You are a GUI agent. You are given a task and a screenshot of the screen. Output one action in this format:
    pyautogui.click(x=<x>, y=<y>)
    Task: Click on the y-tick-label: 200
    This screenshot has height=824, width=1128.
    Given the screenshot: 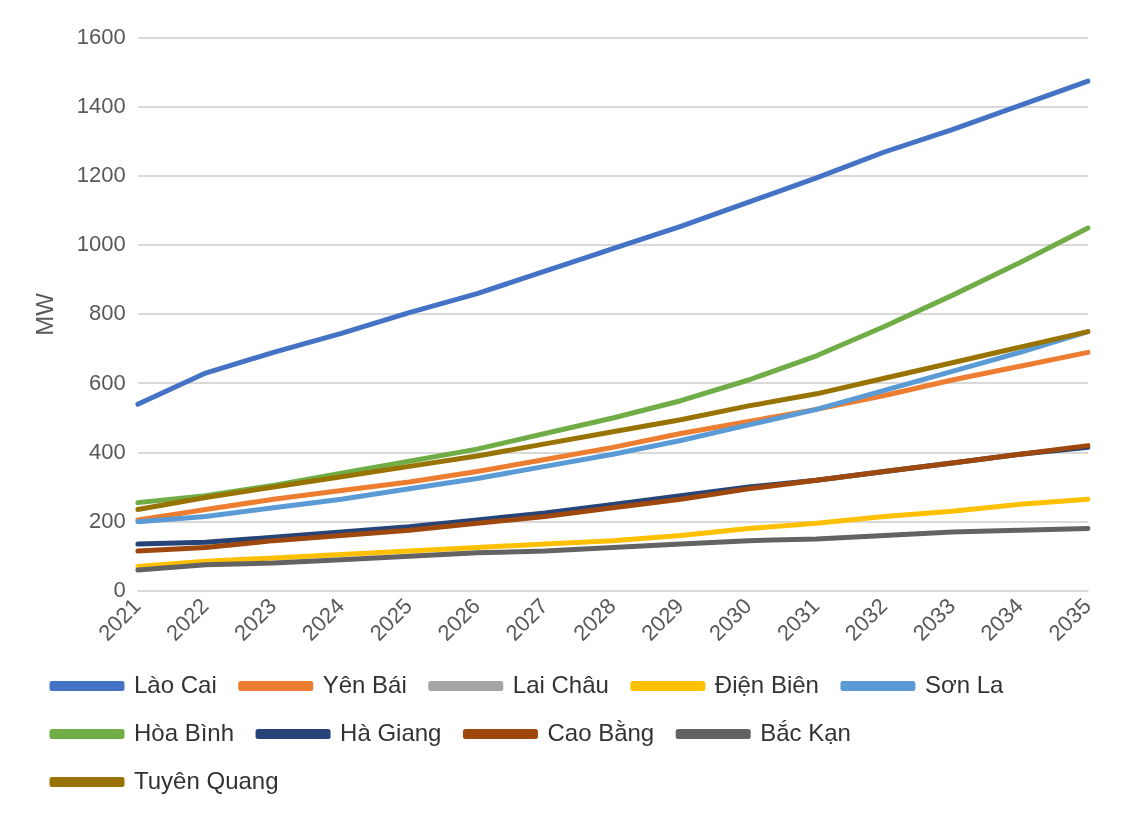 What is the action you would take?
    pyautogui.click(x=107, y=520)
    